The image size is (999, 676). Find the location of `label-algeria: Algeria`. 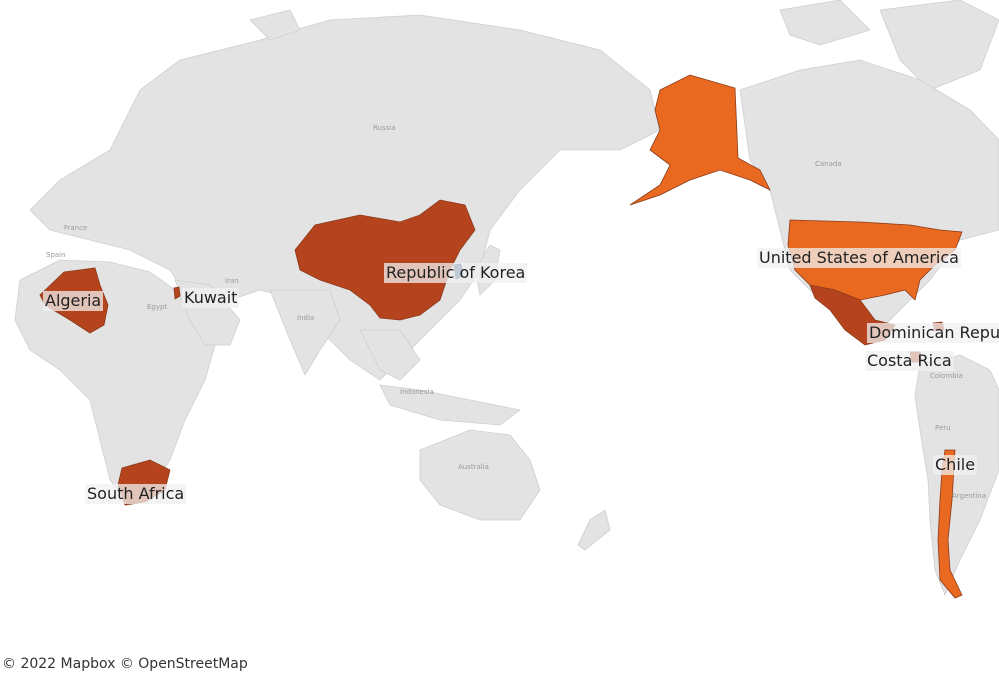

label-algeria: Algeria is located at coordinates (73, 301).